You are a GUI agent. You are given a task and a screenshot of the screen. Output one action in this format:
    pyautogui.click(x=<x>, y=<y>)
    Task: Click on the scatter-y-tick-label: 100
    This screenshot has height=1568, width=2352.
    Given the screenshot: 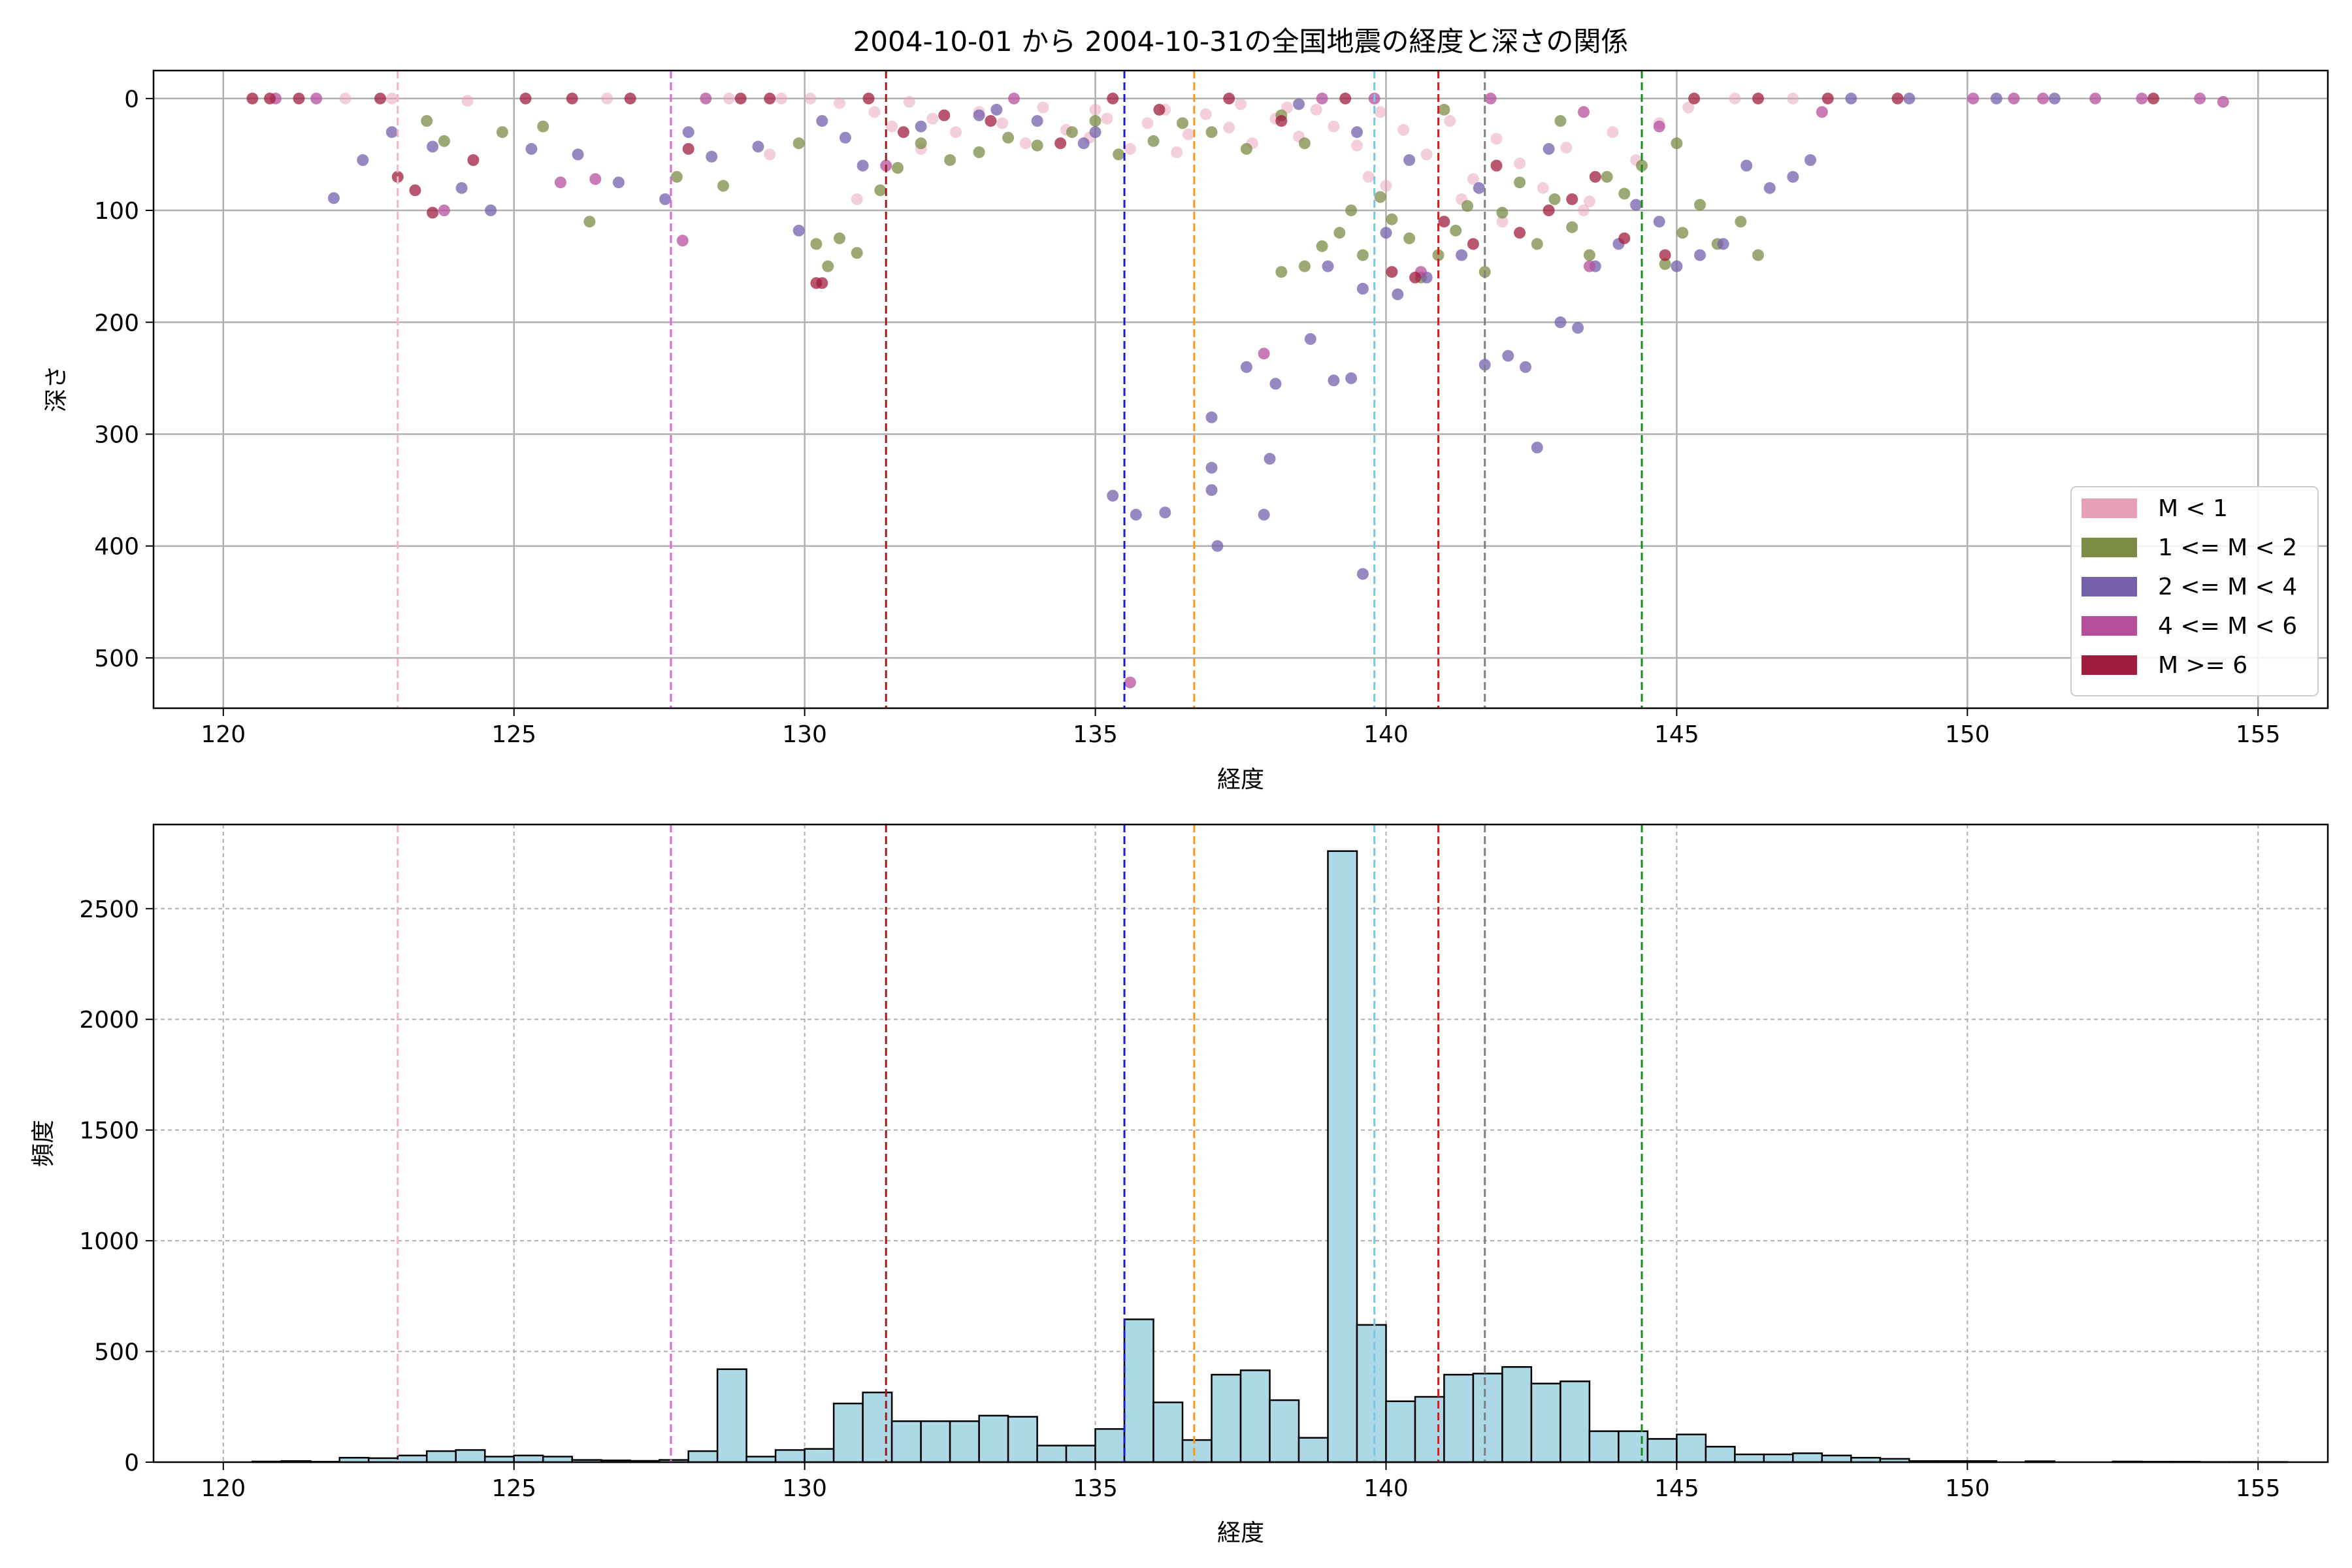 What is the action you would take?
    pyautogui.click(x=116, y=211)
    